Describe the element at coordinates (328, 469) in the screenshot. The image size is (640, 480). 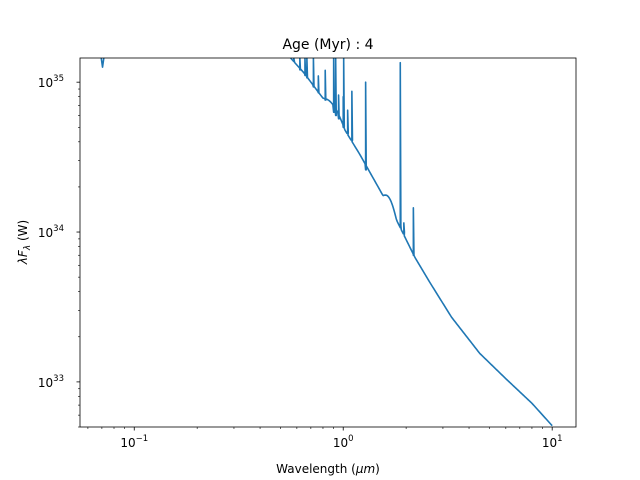
I see `x-axis-label: Wavelength (μm)` at that location.